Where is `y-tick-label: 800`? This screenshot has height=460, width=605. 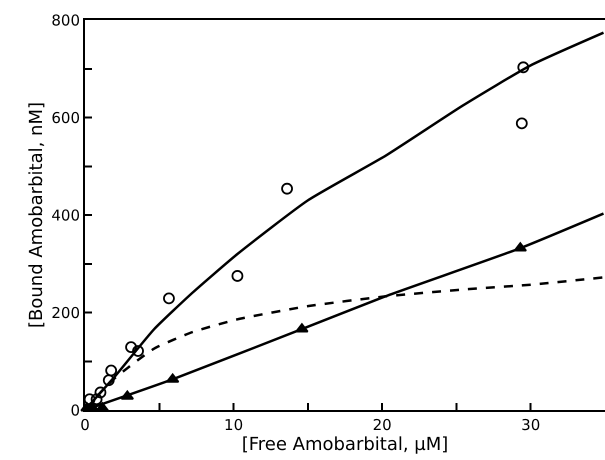
y-tick-label: 800 is located at coordinates (65, 20).